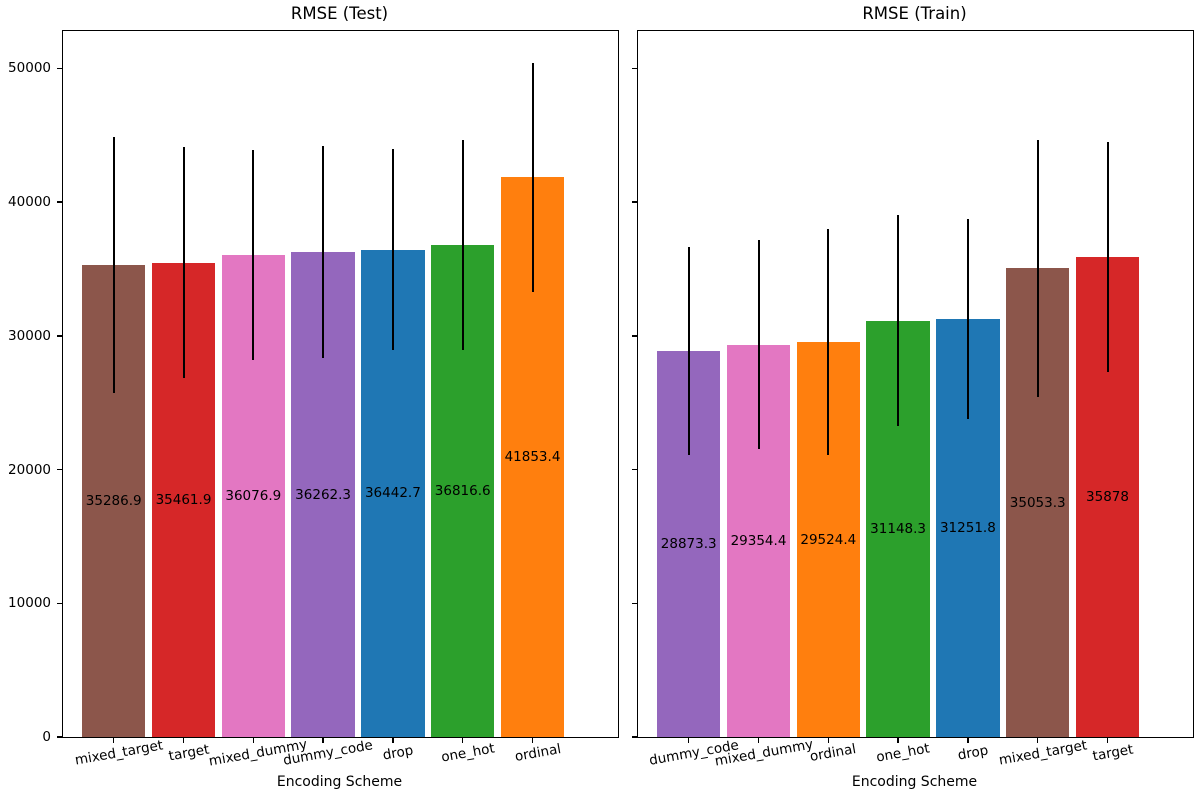 This screenshot has height=800, width=1200. What do you see at coordinates (688, 543) in the screenshot?
I see `bar-value-label: 28873.3` at bounding box center [688, 543].